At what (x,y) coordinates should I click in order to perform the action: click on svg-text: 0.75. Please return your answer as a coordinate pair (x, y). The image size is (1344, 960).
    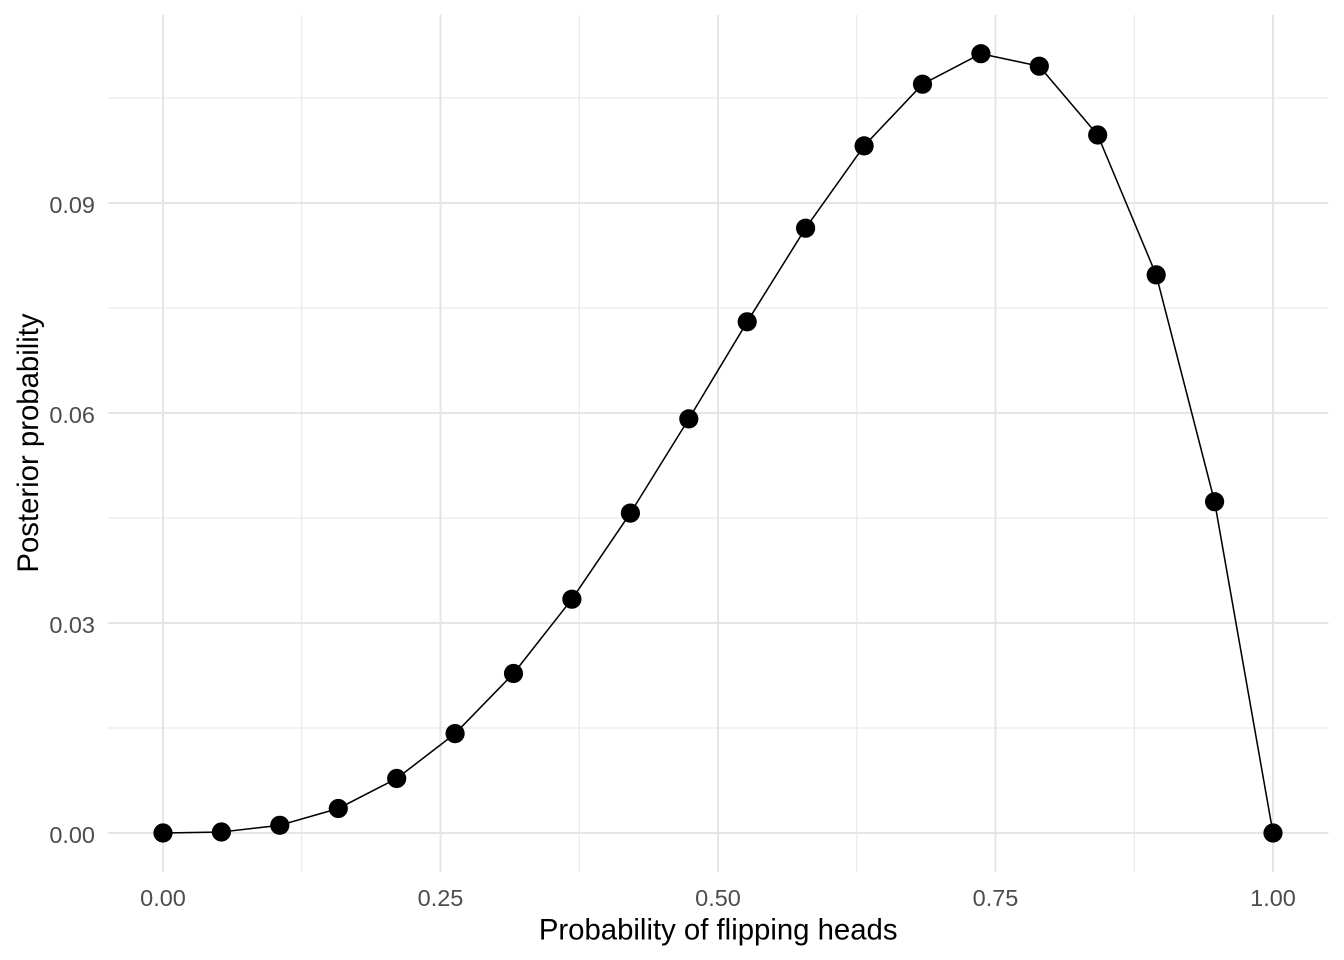
    Looking at the image, I should click on (996, 898).